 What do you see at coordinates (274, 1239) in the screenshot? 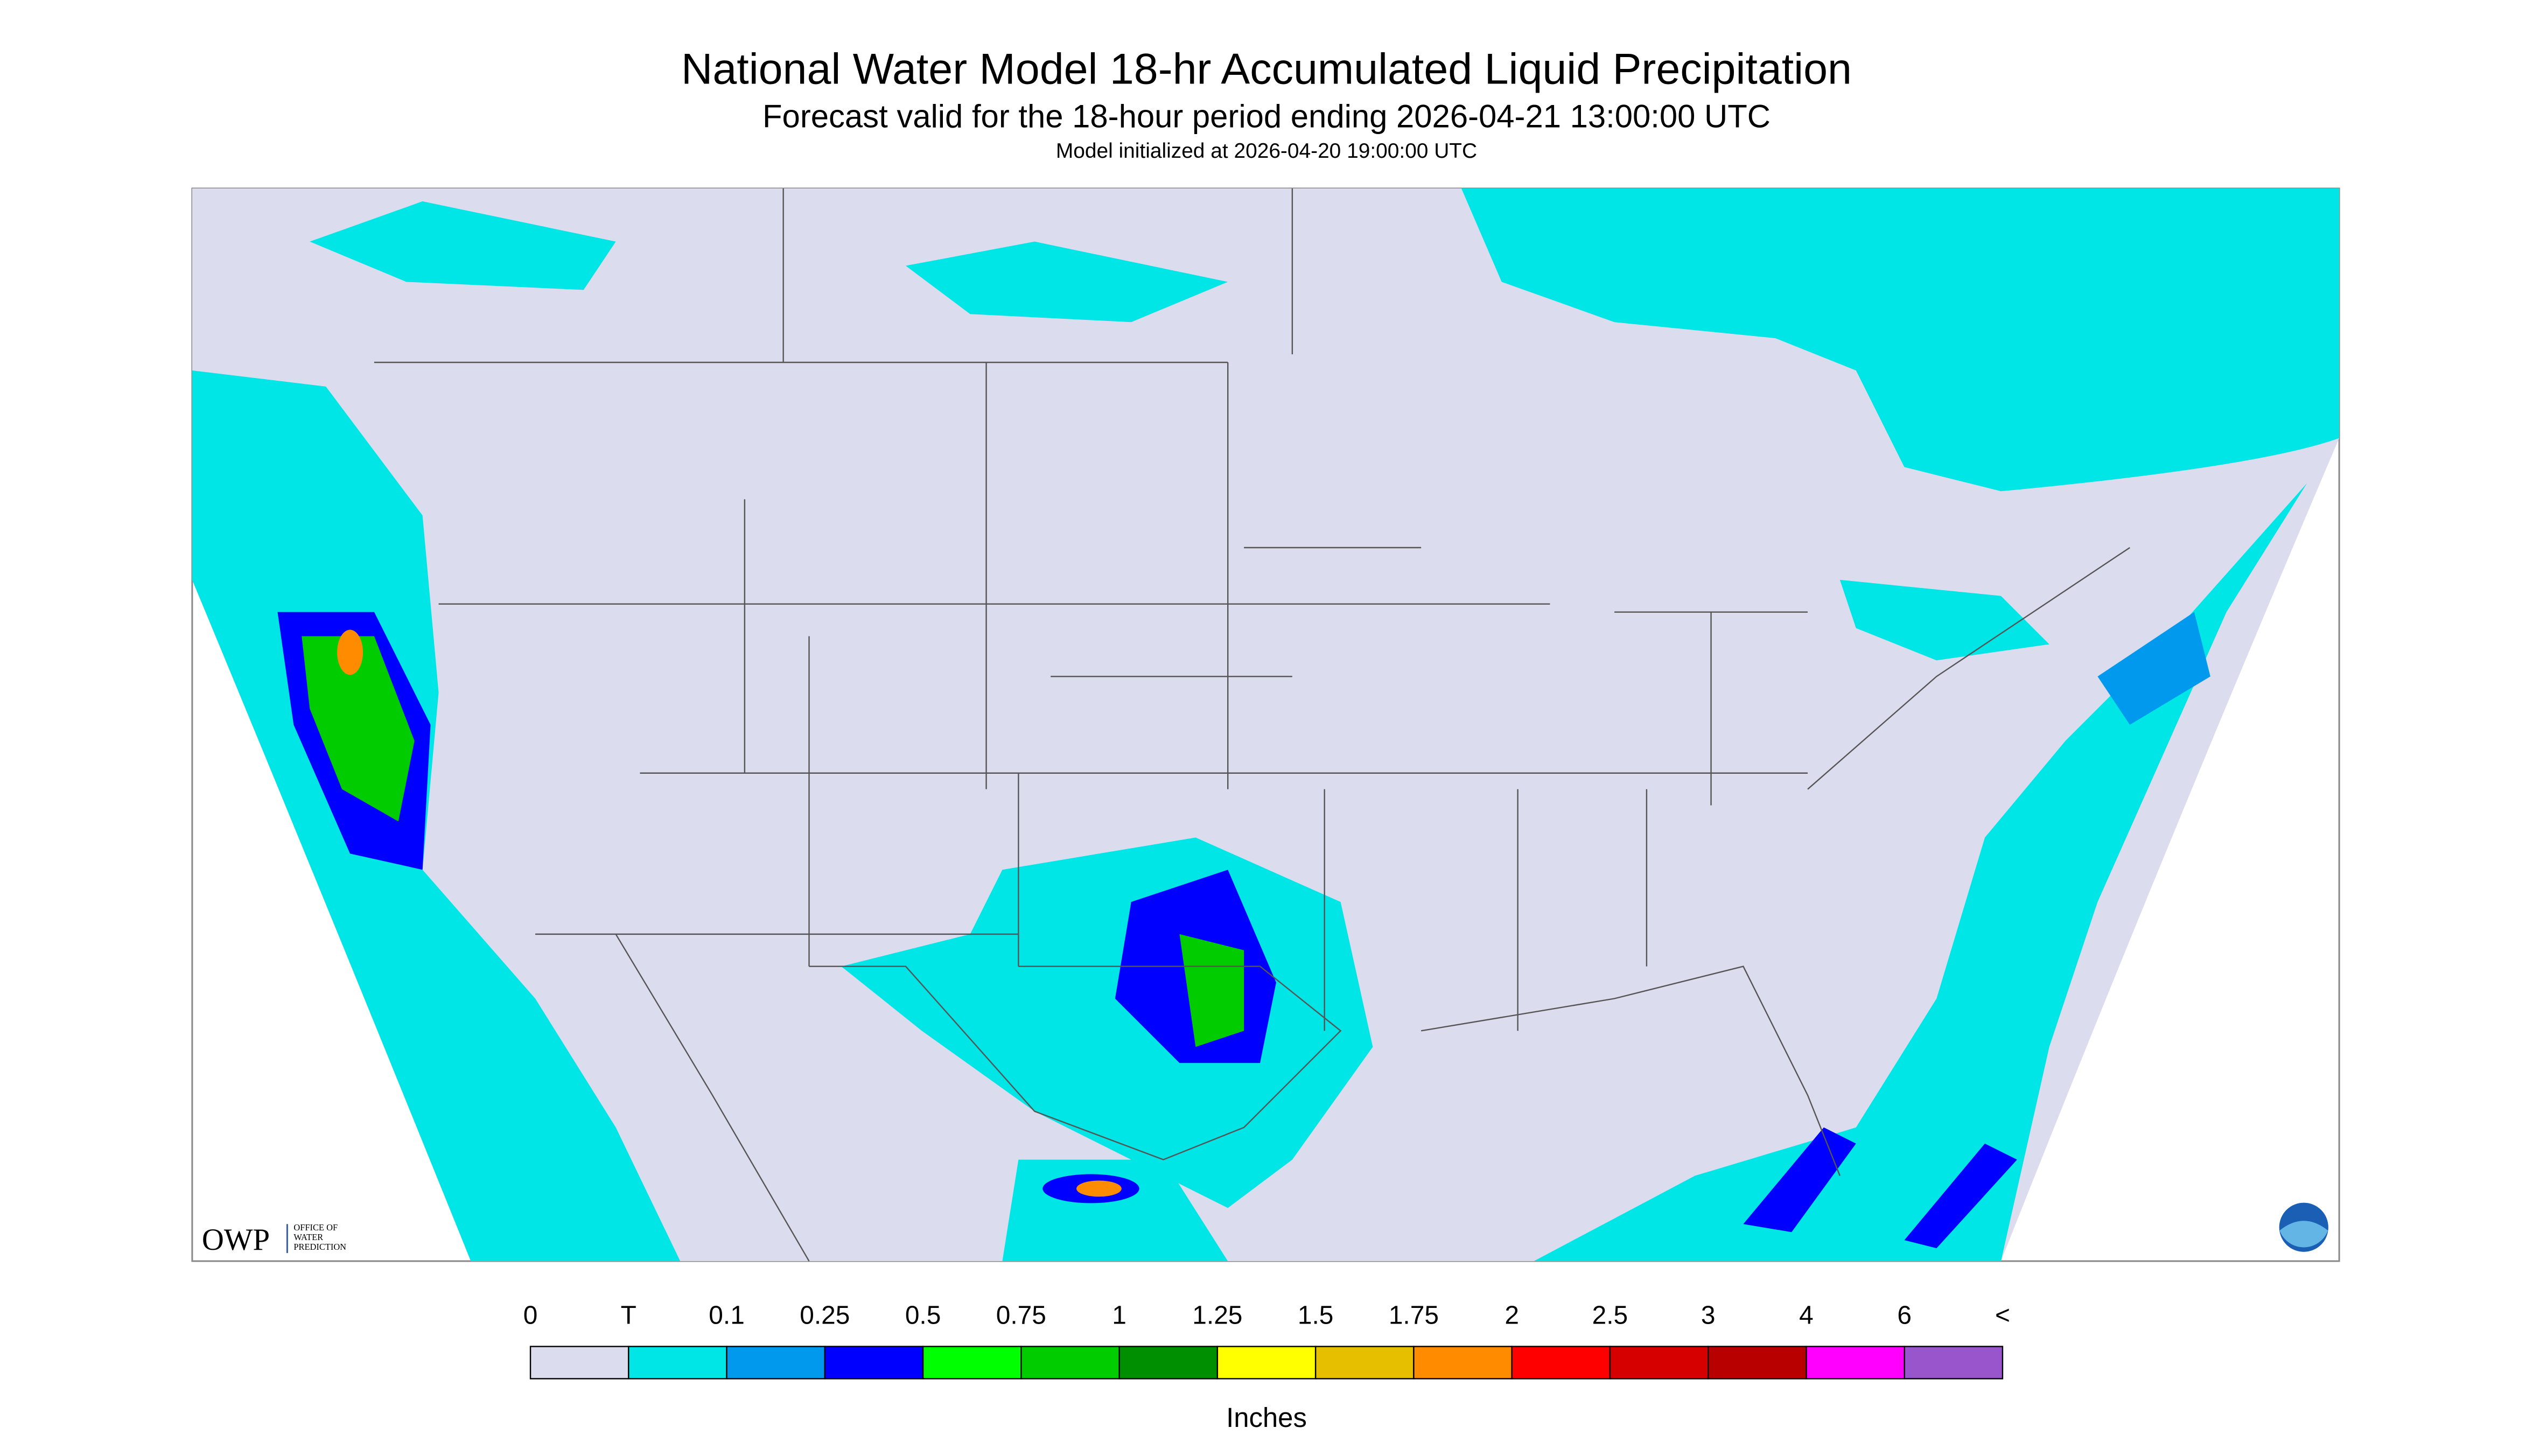
I see `owp-logo: OWP OFFICE OF WATER PREDICTION` at bounding box center [274, 1239].